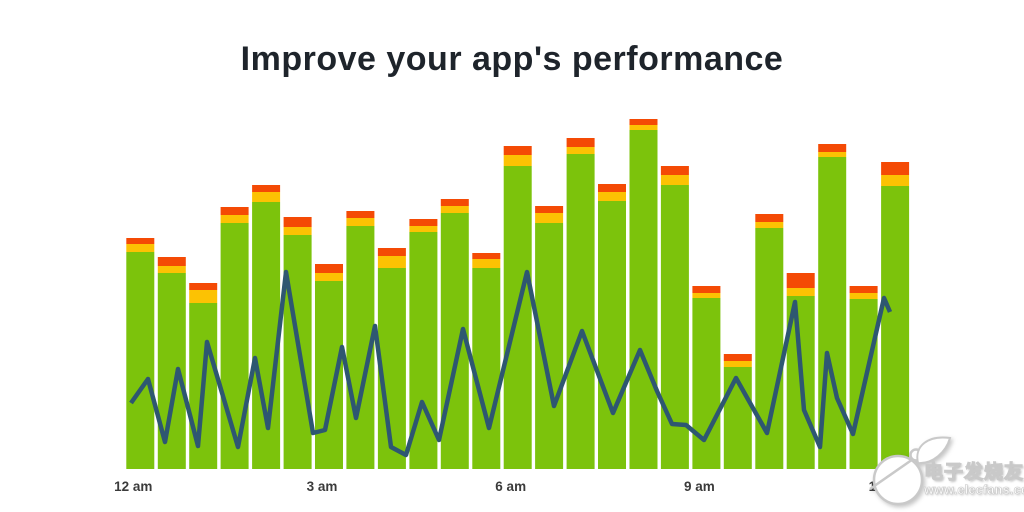  Describe the element at coordinates (140, 248) in the screenshot. I see `bar-0-segment-yellow` at that location.